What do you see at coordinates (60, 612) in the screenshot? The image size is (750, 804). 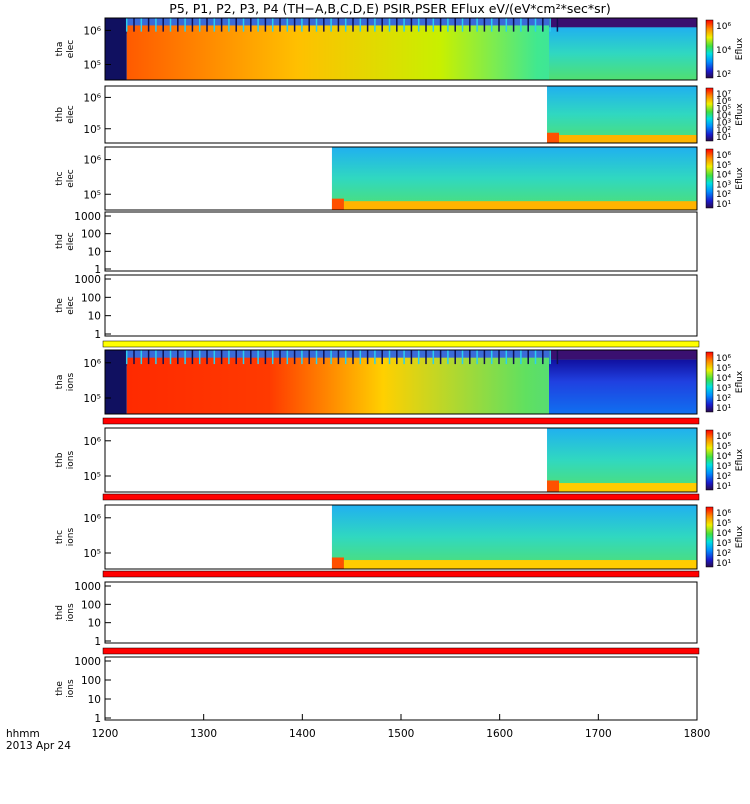 I see `ylabel-line: thd` at bounding box center [60, 612].